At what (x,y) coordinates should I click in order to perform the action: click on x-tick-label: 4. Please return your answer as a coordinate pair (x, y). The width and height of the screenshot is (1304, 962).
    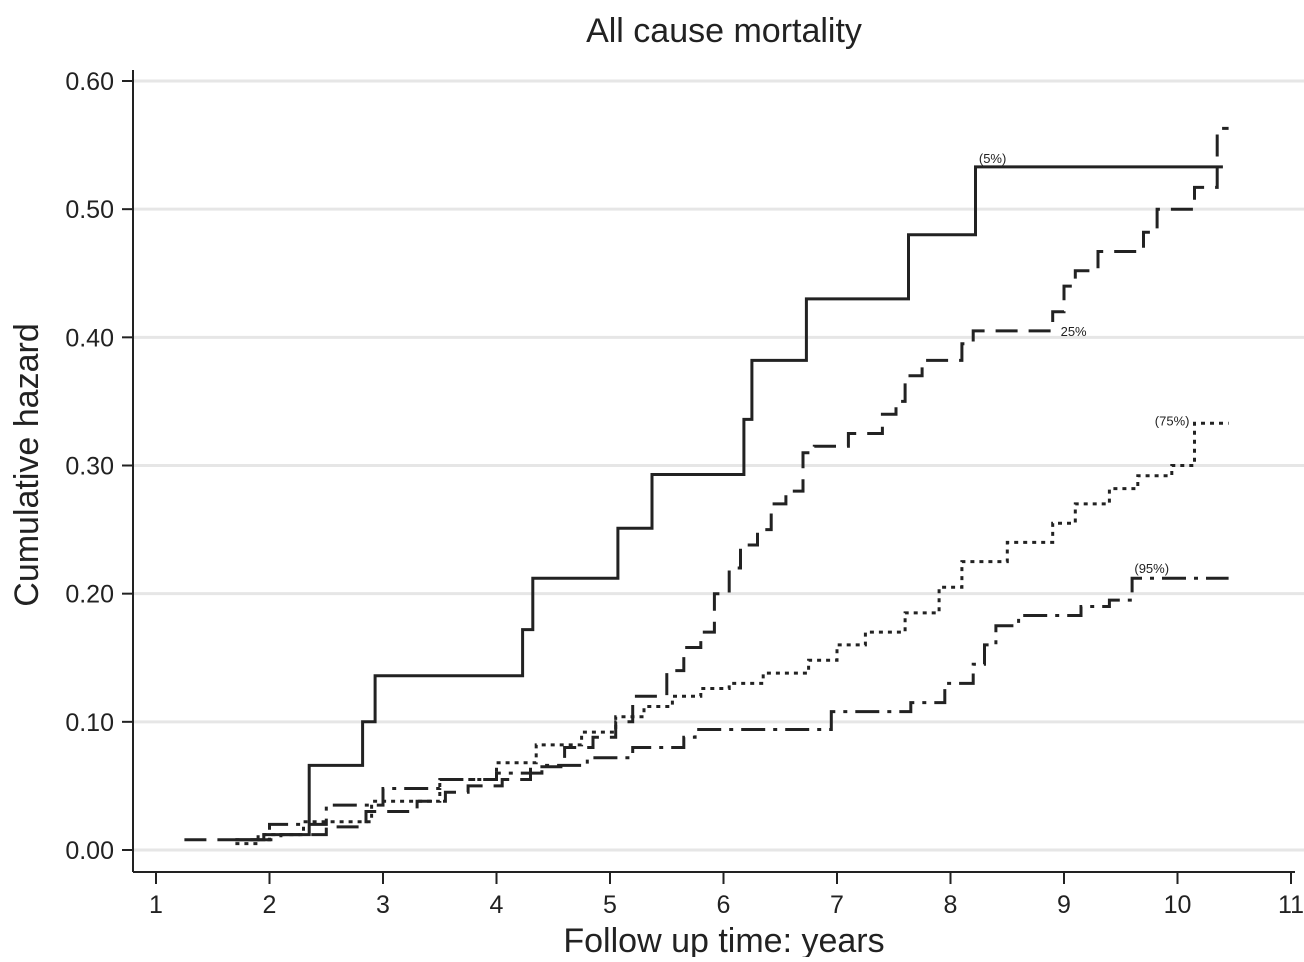
    Looking at the image, I should click on (497, 905).